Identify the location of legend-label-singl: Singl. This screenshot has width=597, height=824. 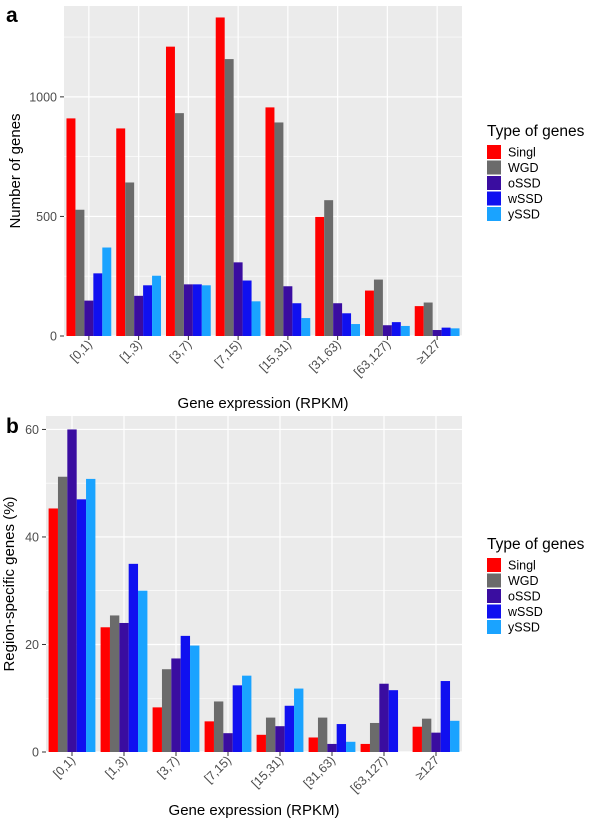
(522, 566).